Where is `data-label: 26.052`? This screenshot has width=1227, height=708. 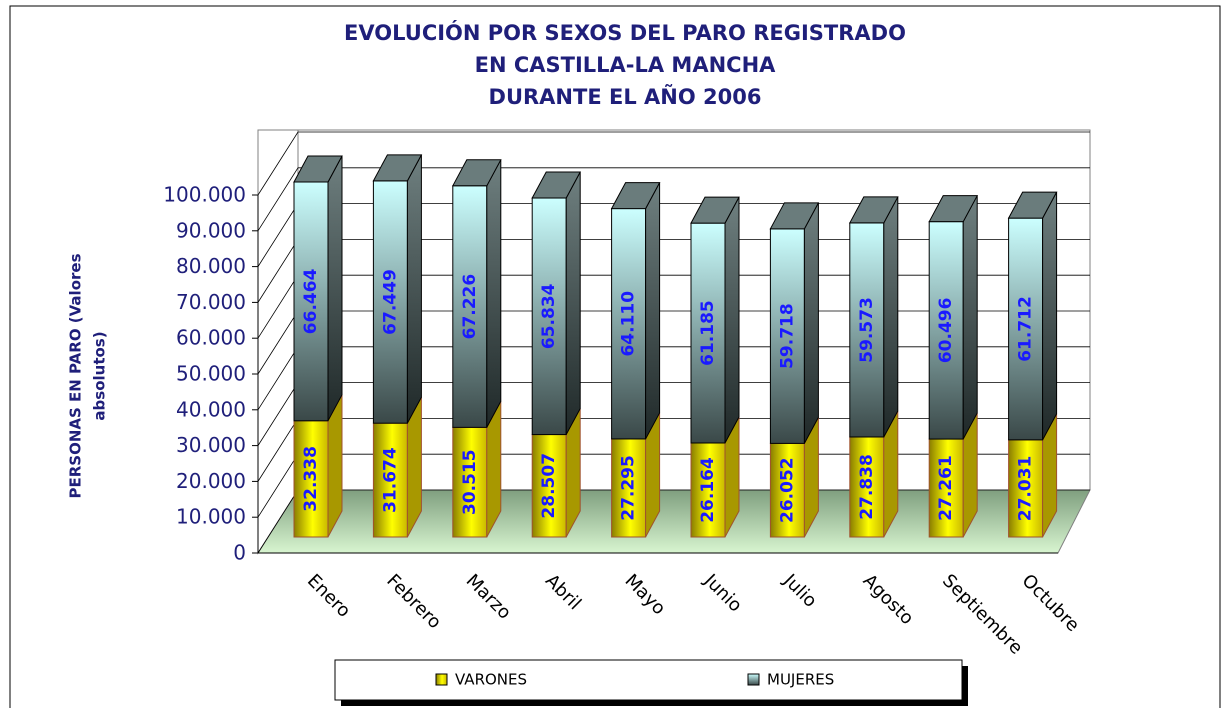
data-label: 26.052 is located at coordinates (787, 490).